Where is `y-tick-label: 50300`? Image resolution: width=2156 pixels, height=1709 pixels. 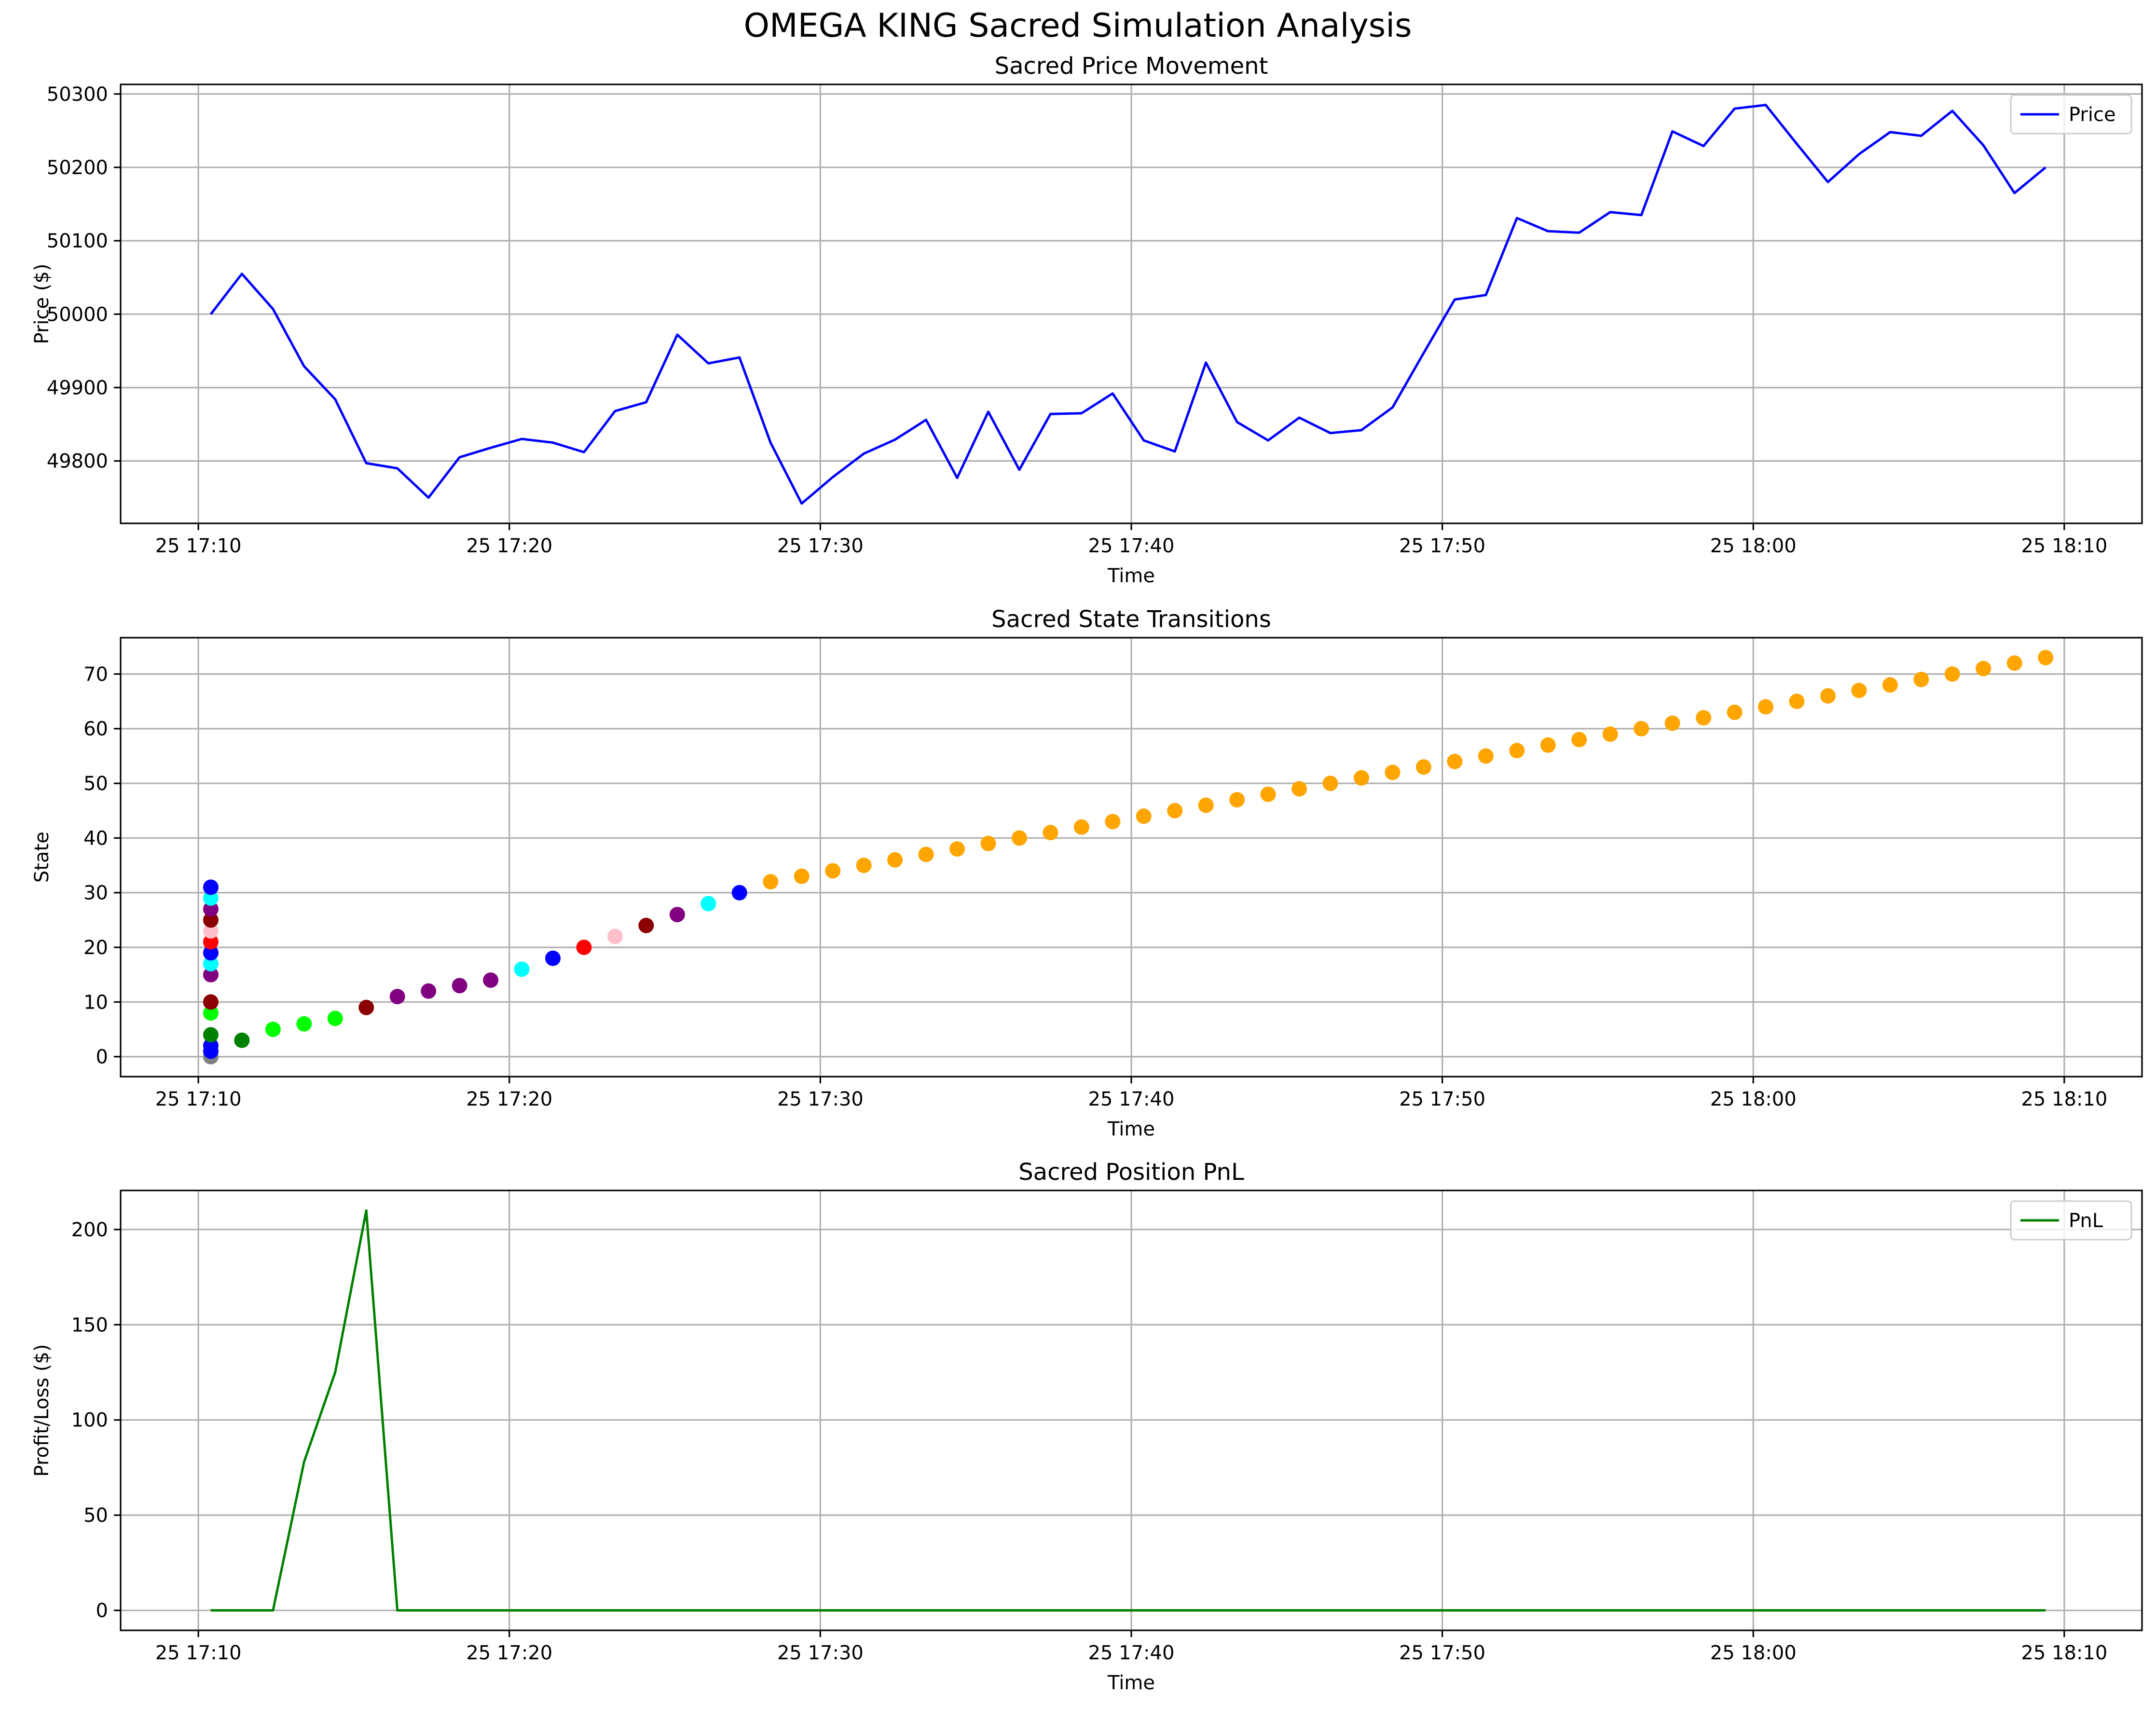 y-tick-label: 50300 is located at coordinates (78, 94).